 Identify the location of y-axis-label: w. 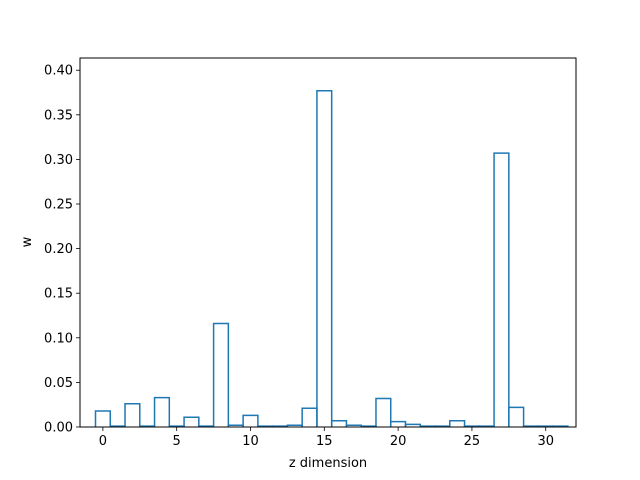
(27, 241).